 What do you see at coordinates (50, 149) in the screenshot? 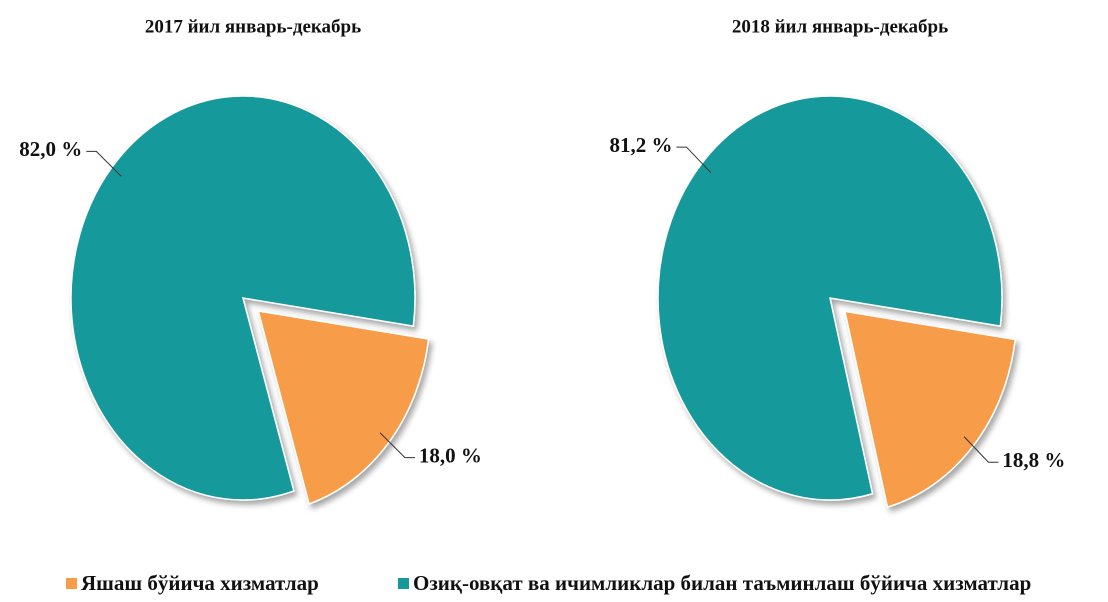
I see `data-label: 82,0 %` at bounding box center [50, 149].